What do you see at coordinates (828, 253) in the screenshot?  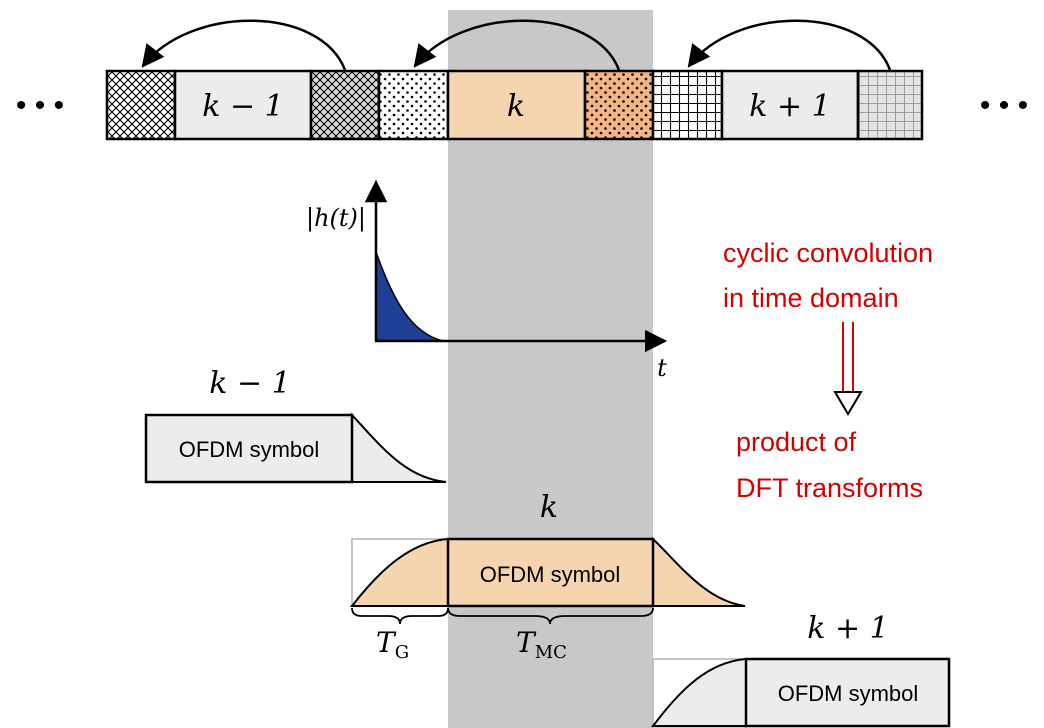 I see `annotation-line1: cyclic convolution` at bounding box center [828, 253].